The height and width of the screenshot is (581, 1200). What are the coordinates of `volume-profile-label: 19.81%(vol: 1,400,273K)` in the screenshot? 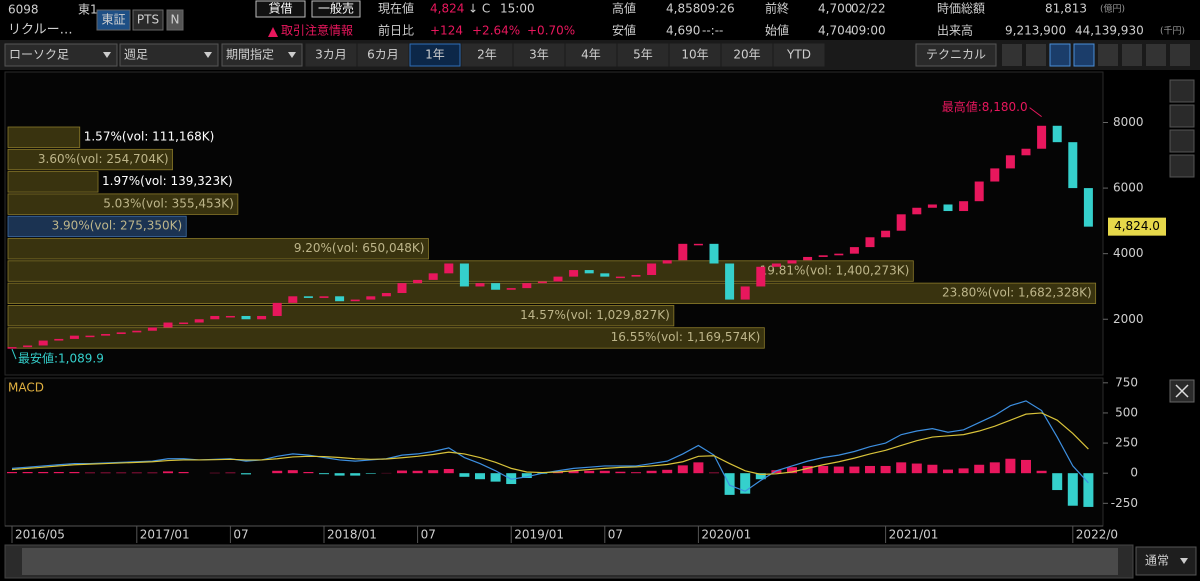 It's located at (835, 270).